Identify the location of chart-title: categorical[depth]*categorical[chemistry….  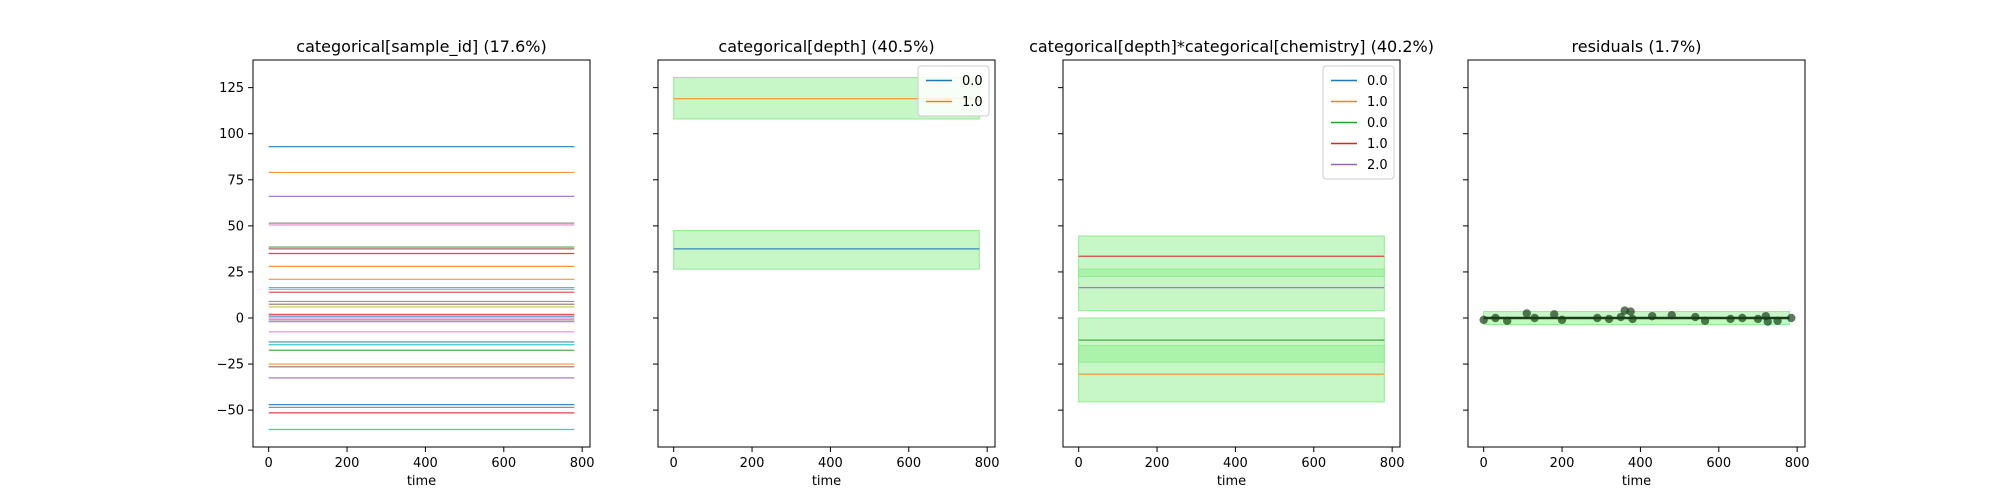
(1231, 46).